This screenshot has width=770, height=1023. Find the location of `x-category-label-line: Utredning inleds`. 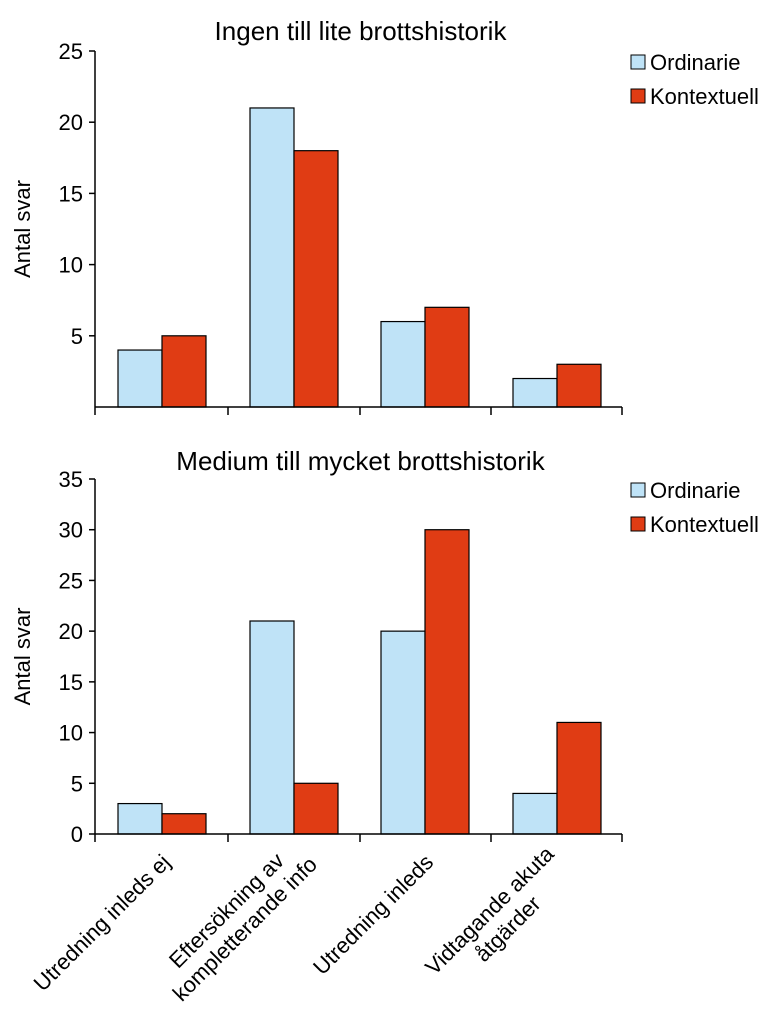

x-category-label-line: Utredning inleds is located at coordinates (373, 915).